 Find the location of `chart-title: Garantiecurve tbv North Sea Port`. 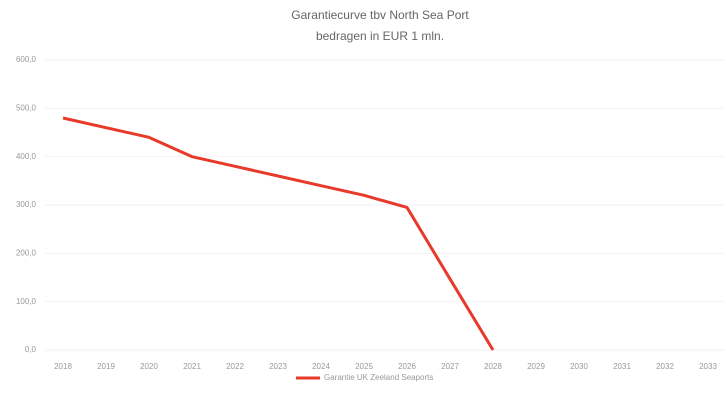

chart-title: Garantiecurve tbv North Sea Port is located at coordinates (380, 15).